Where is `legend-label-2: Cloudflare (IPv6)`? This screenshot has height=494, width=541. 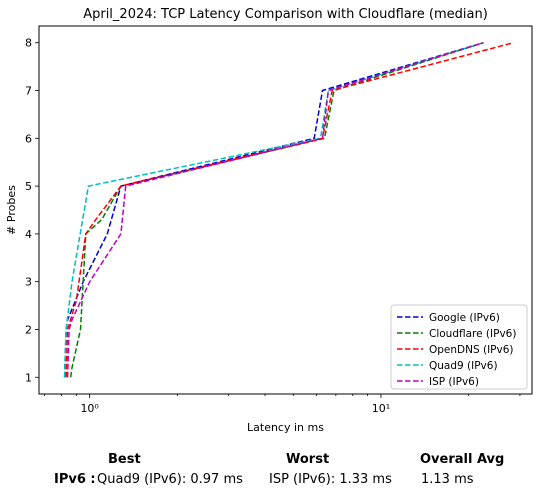 legend-label-2: Cloudflare (IPv6) is located at coordinates (472, 334).